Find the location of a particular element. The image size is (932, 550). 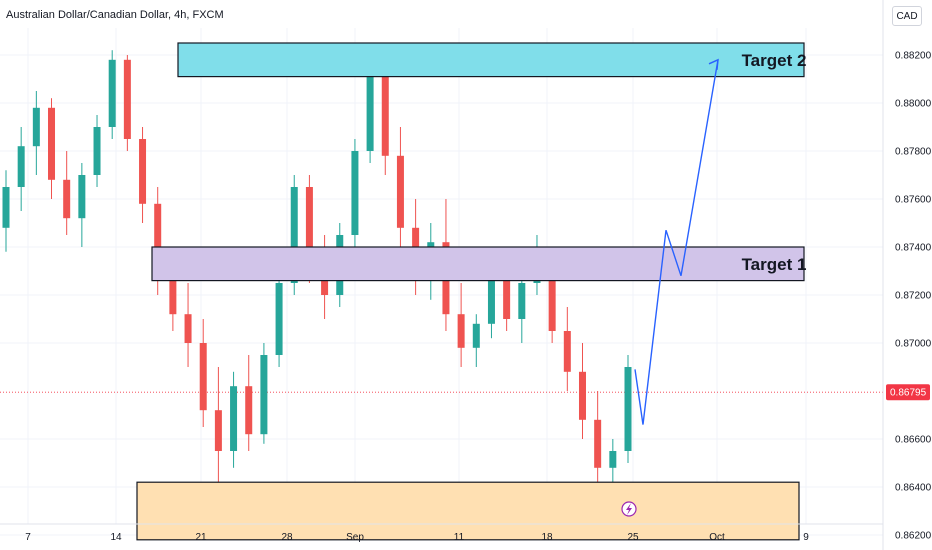

price-tag-box is located at coordinates (908, 392).